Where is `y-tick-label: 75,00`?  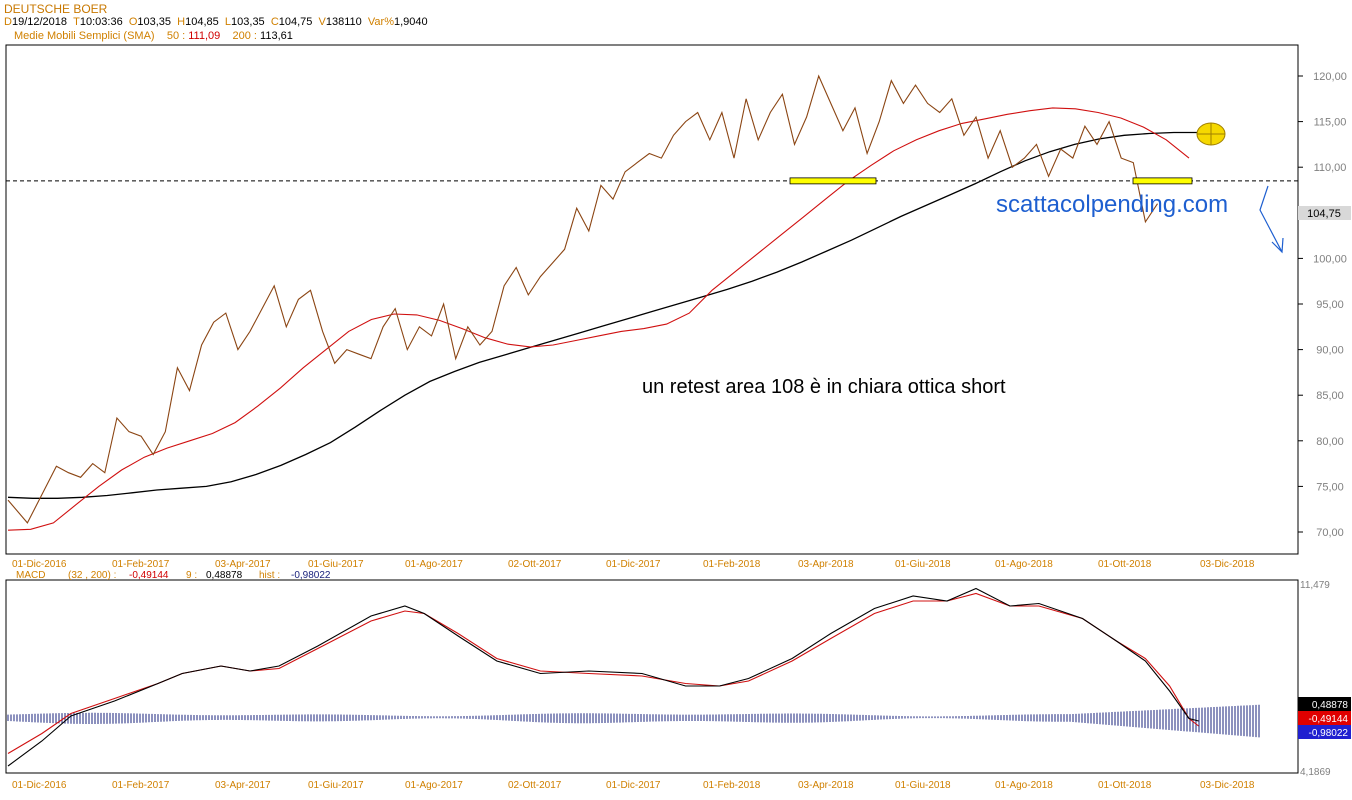 y-tick-label: 75,00 is located at coordinates (1330, 487).